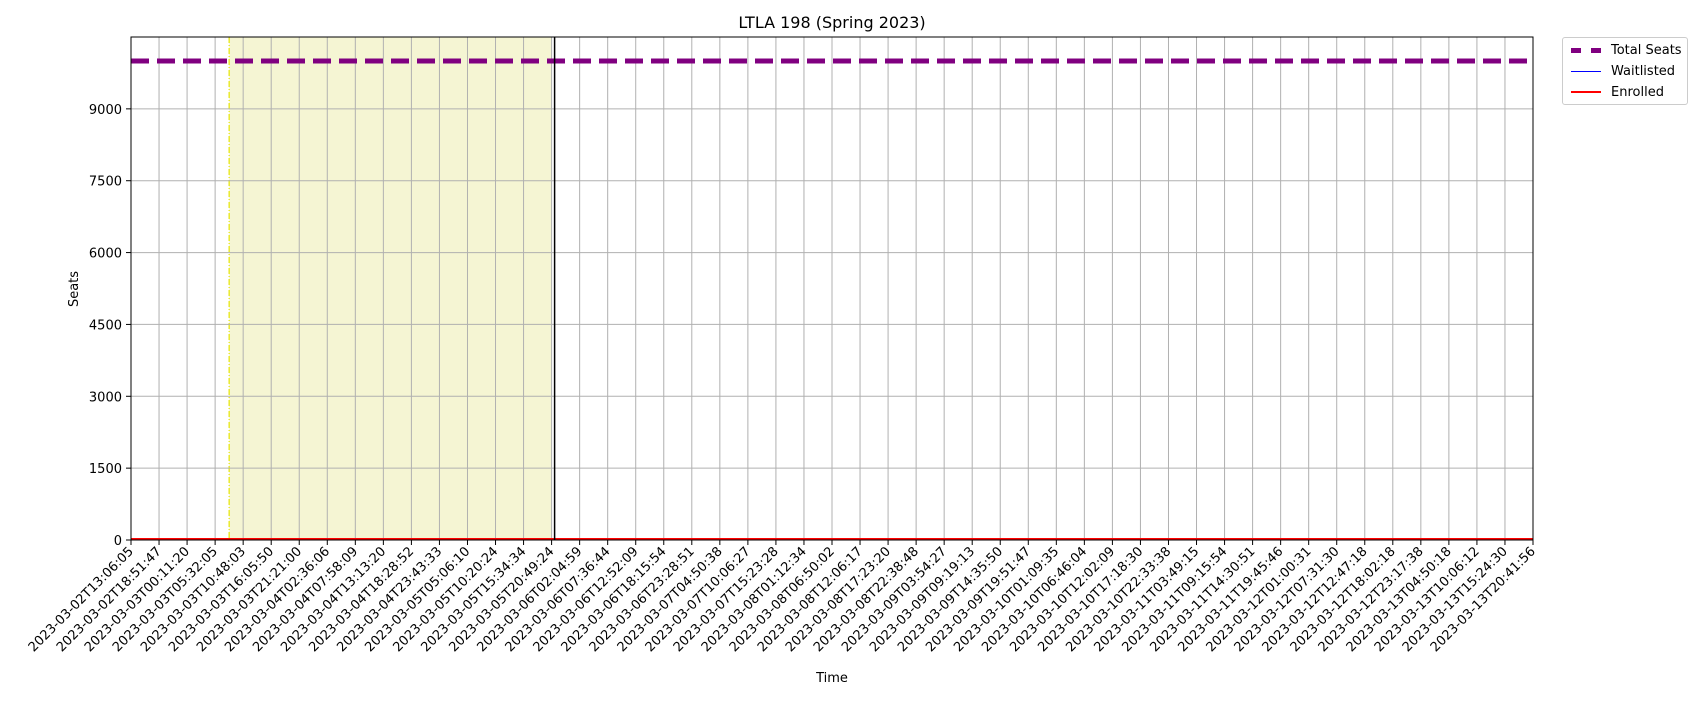  I want to click on legend: Total Seats Waitlisted Enrolled, so click(1625, 71).